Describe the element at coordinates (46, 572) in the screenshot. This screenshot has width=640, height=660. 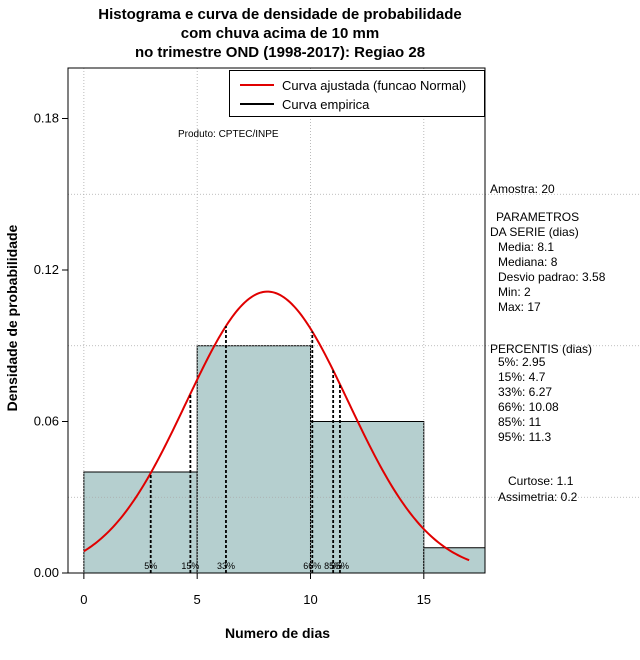
I see `y-tick-label-0: 0.00` at that location.